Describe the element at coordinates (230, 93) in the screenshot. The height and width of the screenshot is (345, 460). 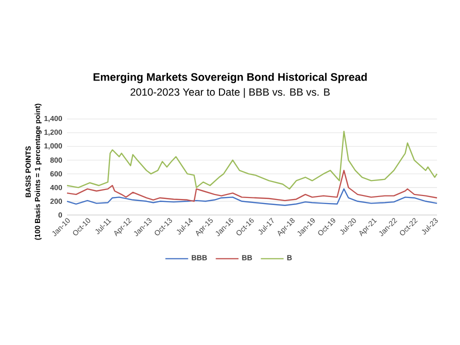
I see `chart-subtitle: 2010-2023 Year to Date | BBB vs. BB vs. B` at that location.